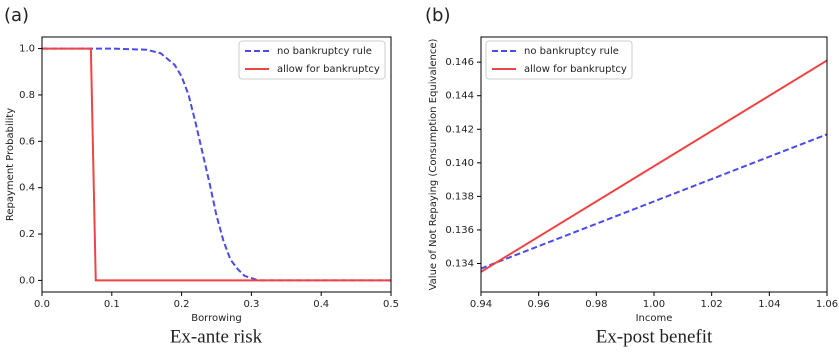  I want to click on x-tick-label: 1.02, so click(712, 304).